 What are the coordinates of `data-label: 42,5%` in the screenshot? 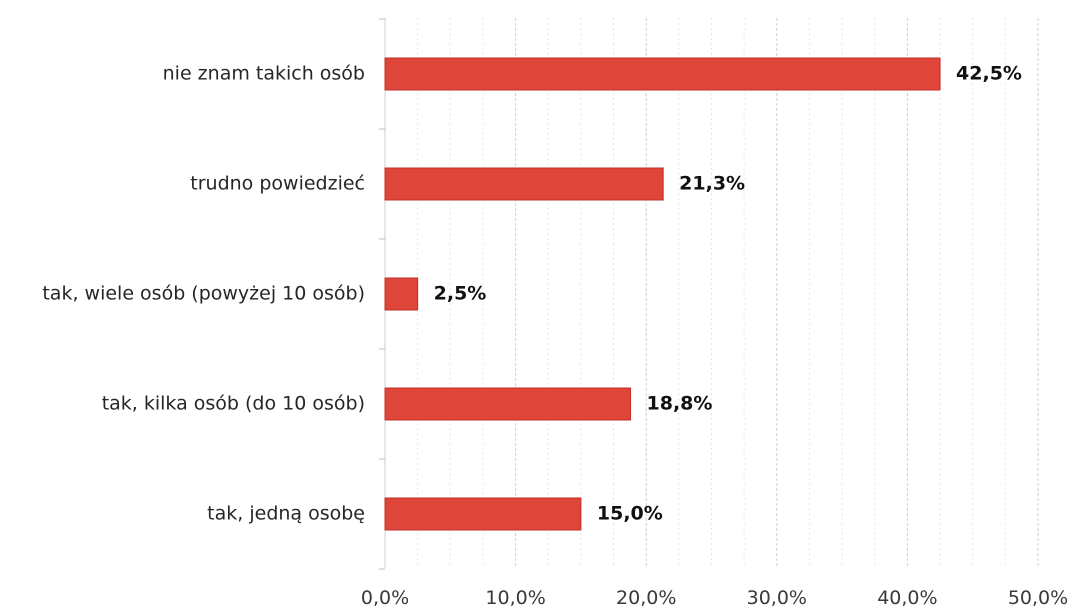 It's located at (989, 74).